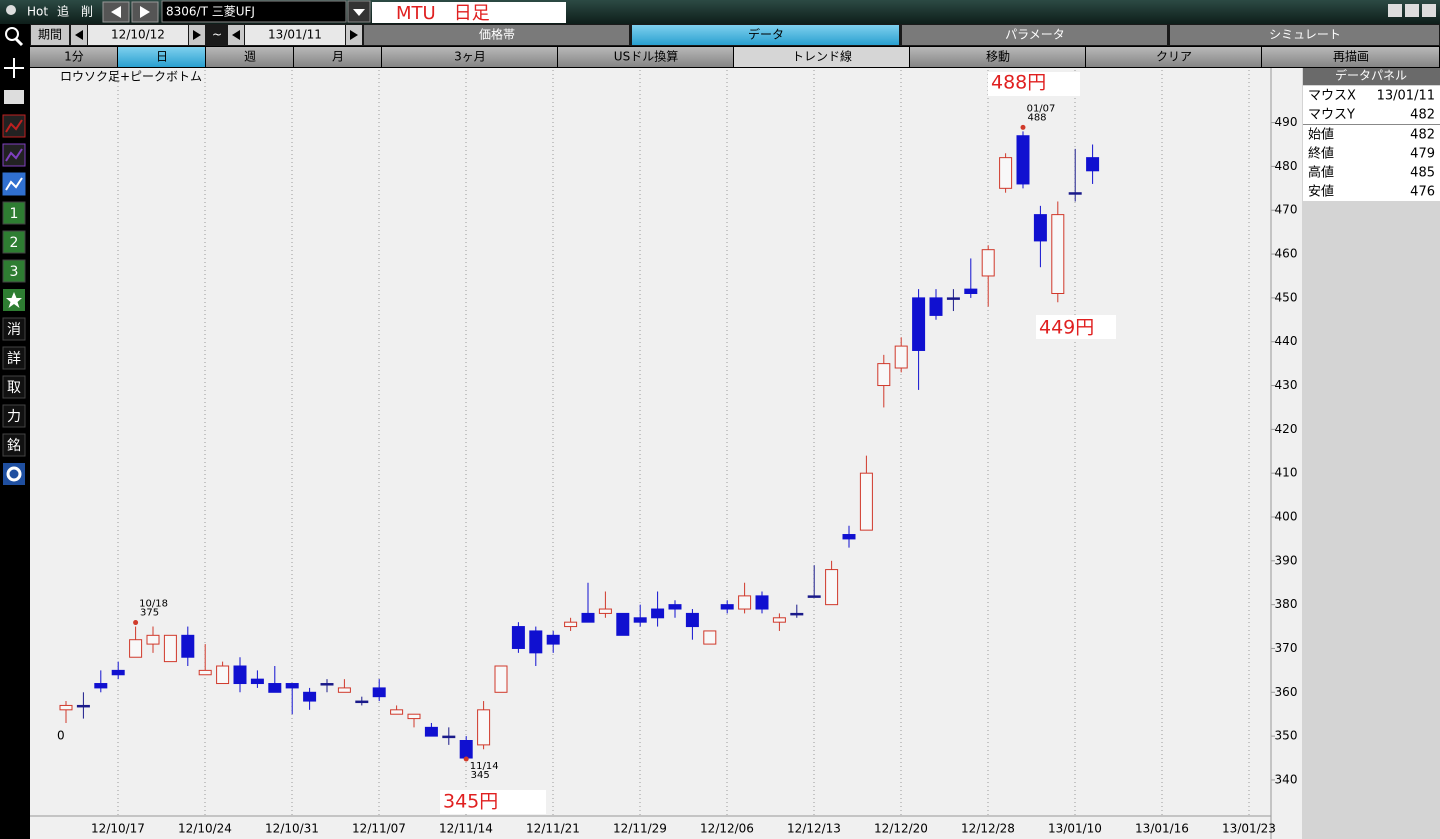  I want to click on settings-button, so click(14, 474).